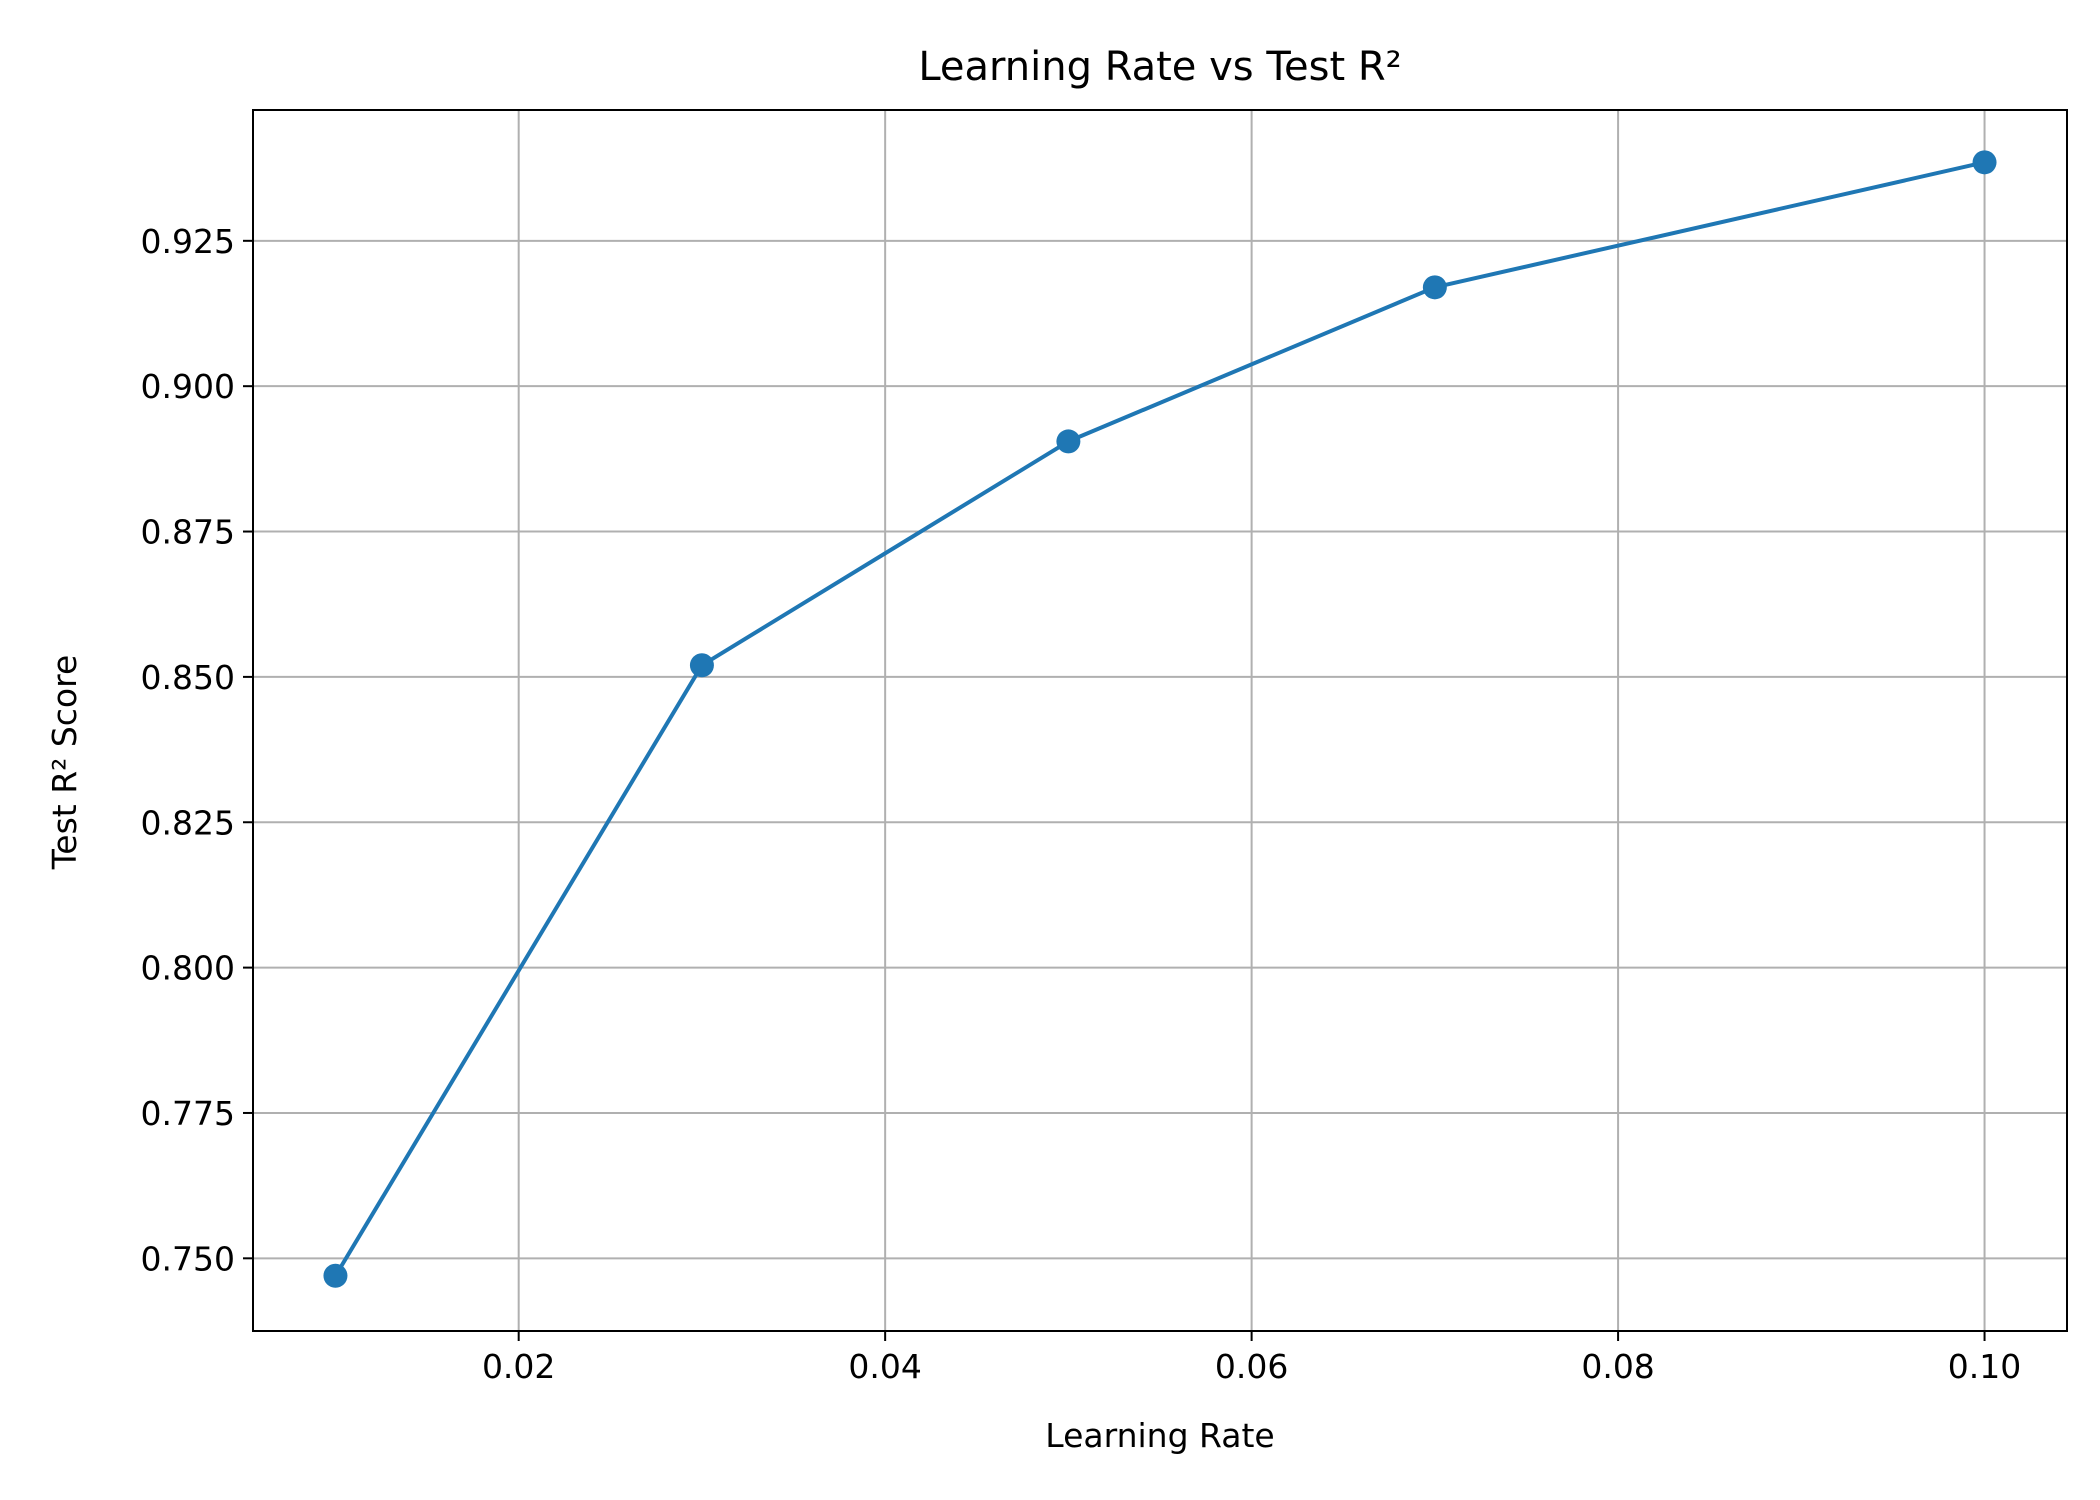  What do you see at coordinates (1984, 1366) in the screenshot?
I see `x-tick-label: 0.10` at bounding box center [1984, 1366].